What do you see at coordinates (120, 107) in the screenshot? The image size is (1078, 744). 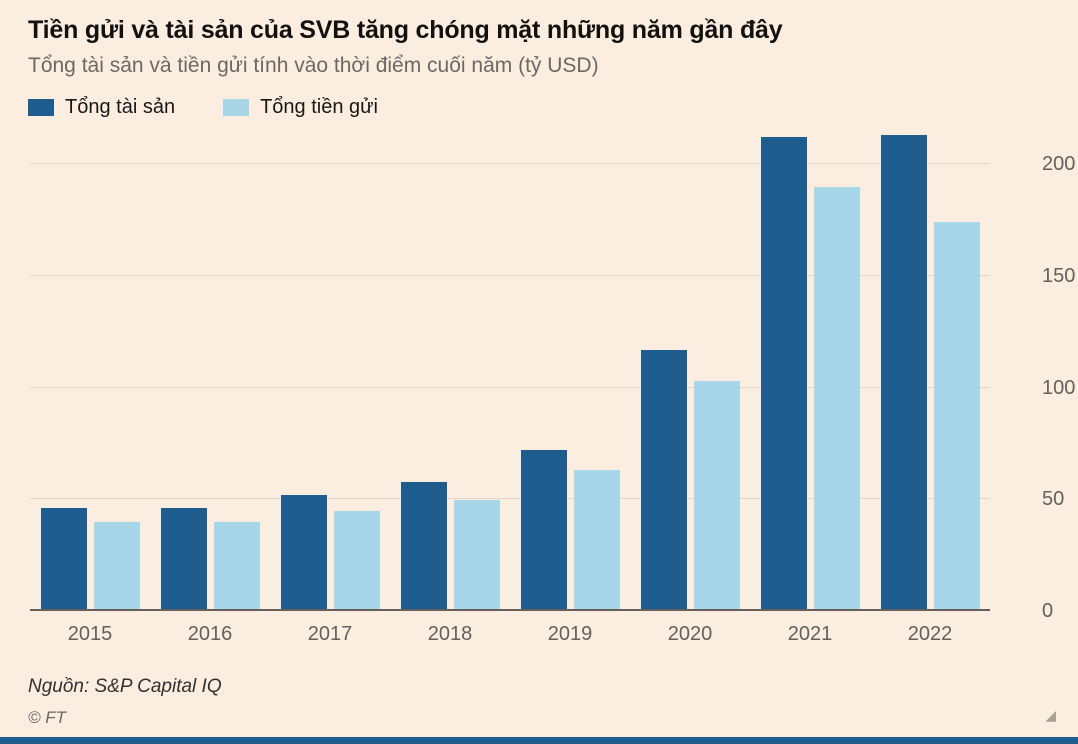 I see `legend-label: Tổng tài sản` at bounding box center [120, 107].